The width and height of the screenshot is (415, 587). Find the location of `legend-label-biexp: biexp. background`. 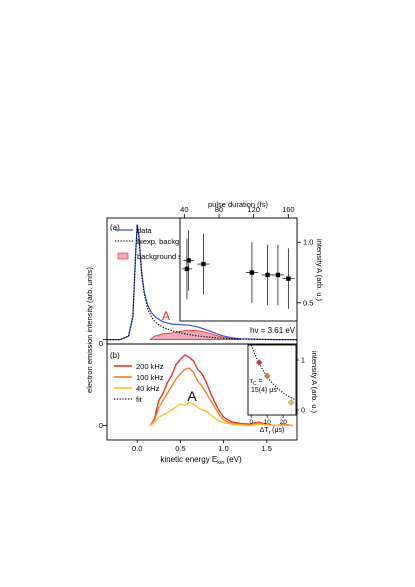

legend-label-biexp: biexp. background is located at coordinates (167, 241).